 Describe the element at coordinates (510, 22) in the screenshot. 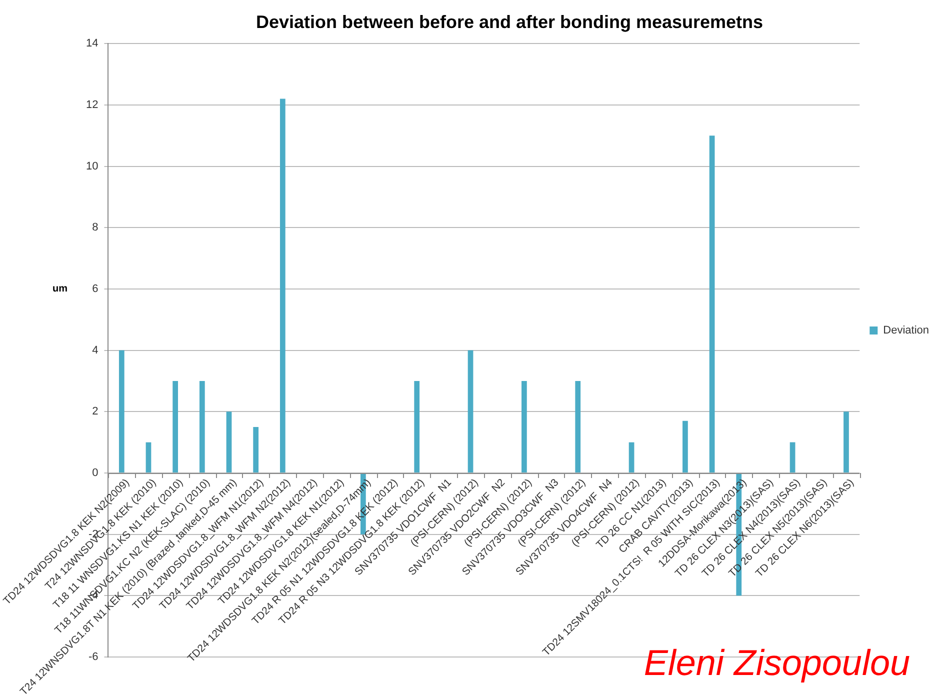

I see `chart-title: Deviation between before and after bonding measuremetns` at that location.